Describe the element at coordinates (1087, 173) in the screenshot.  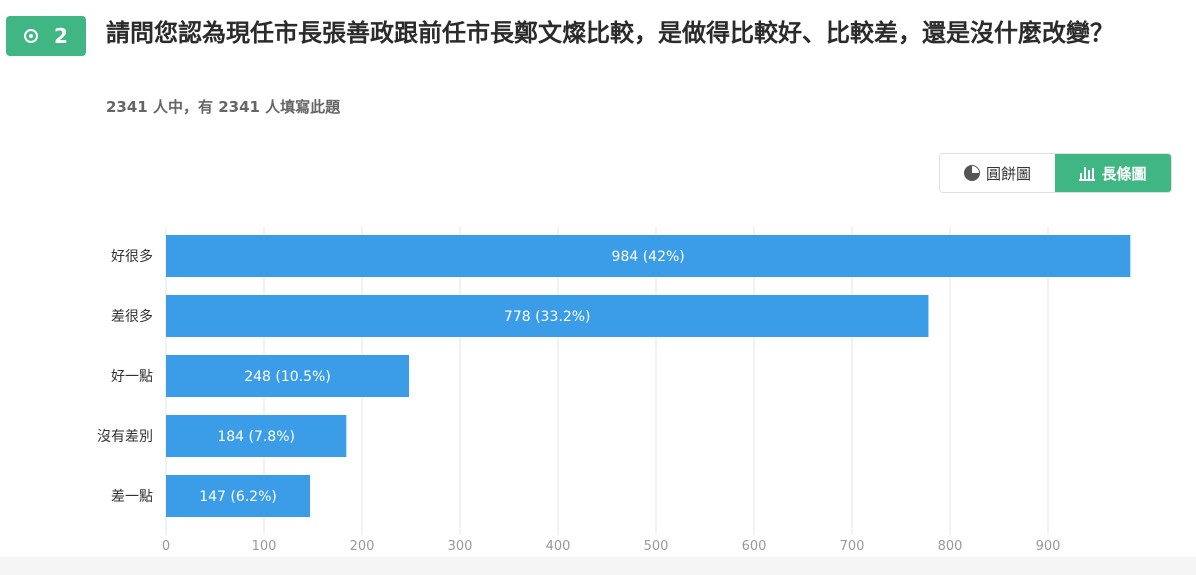
I see `bar-chart-icon` at that location.